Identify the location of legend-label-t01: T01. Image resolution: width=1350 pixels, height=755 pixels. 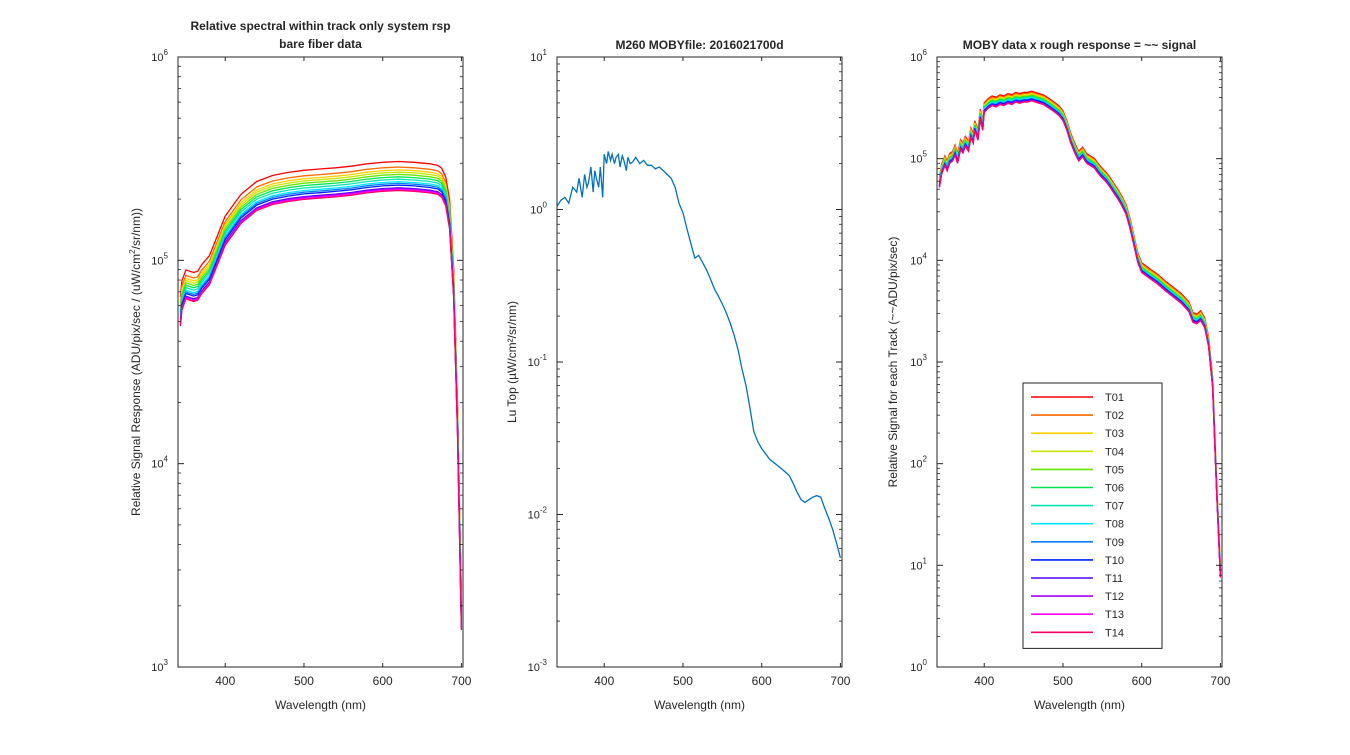
(1114, 398).